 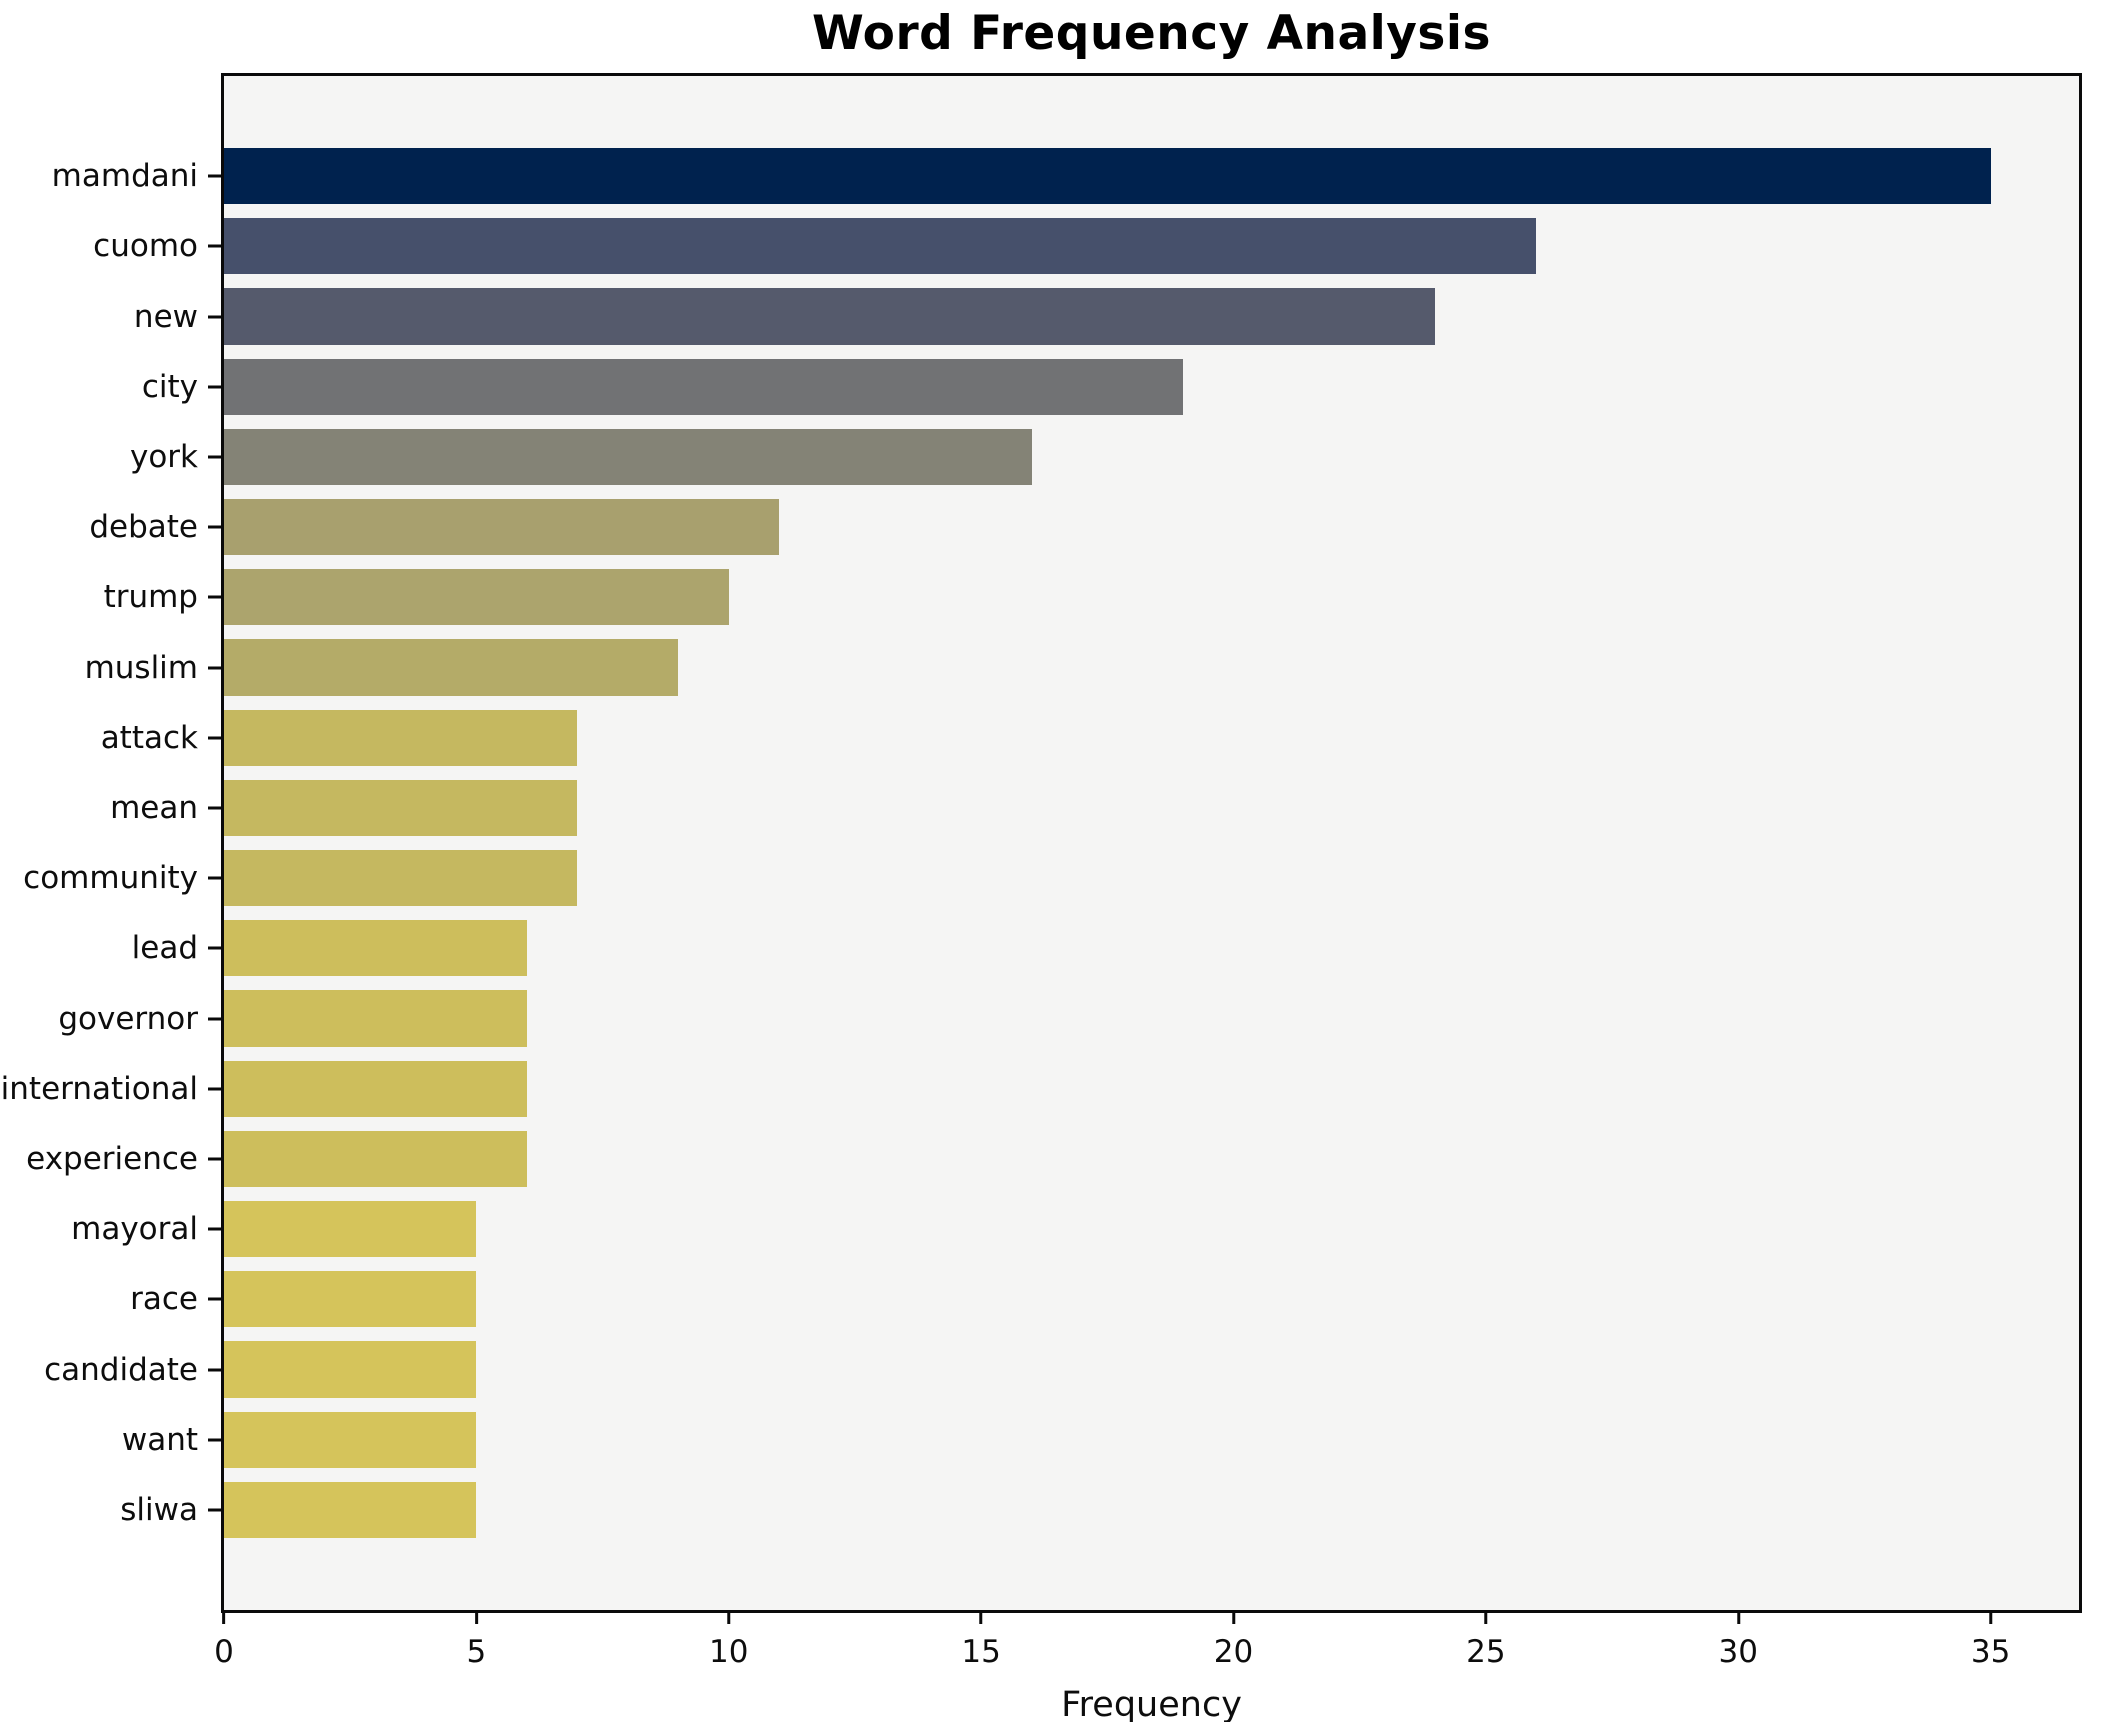 What do you see at coordinates (143, 527) in the screenshot?
I see `y-tick-label: debate` at bounding box center [143, 527].